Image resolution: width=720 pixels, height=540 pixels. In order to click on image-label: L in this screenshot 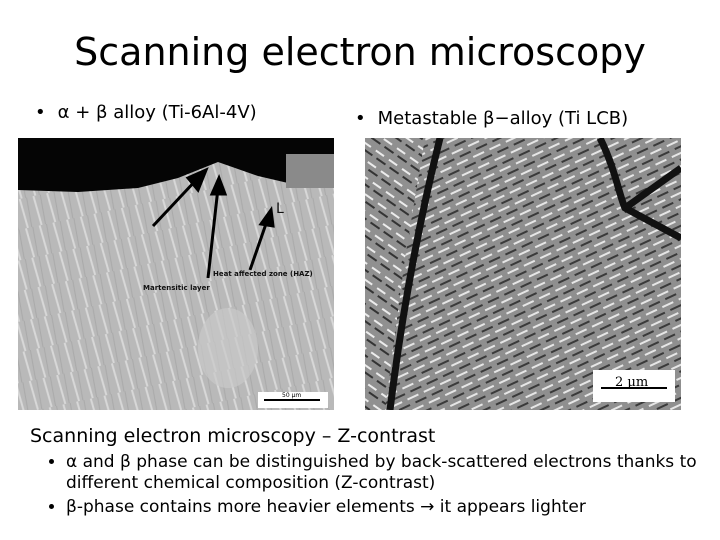, I will do `click(280, 209)`.